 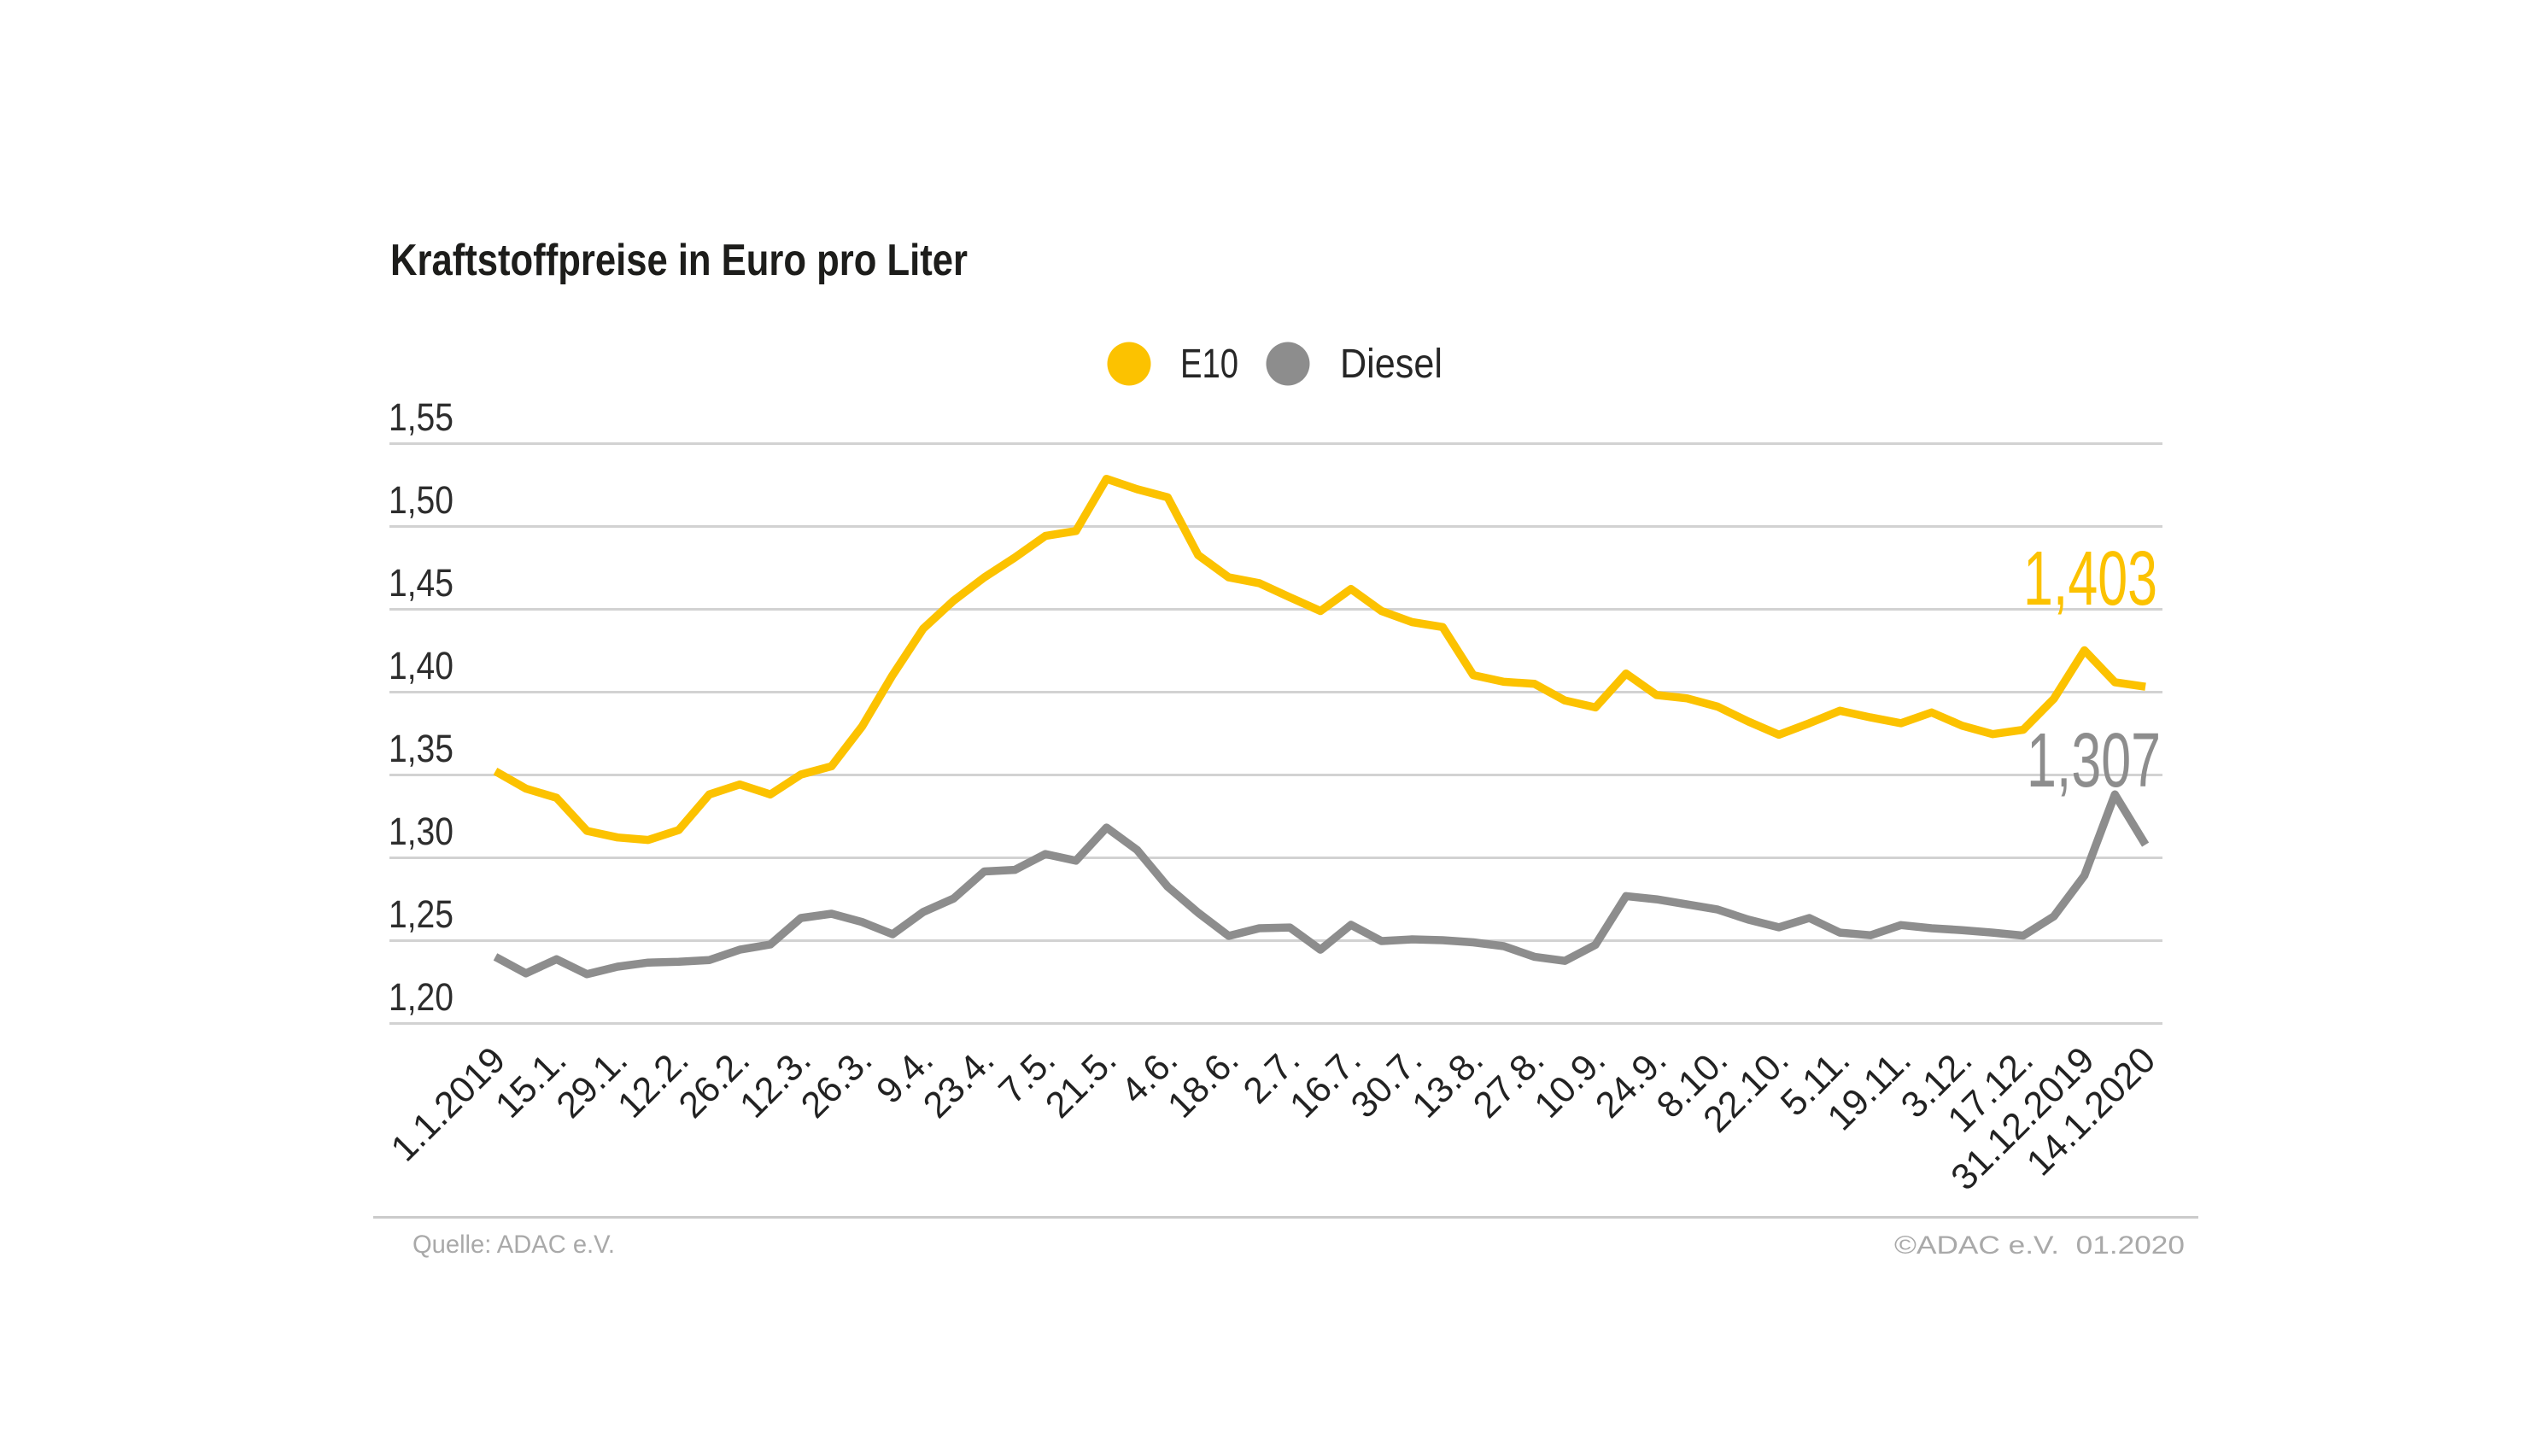 I want to click on svg-text: Quelle: ADAC e.V., so click(x=514, y=1245).